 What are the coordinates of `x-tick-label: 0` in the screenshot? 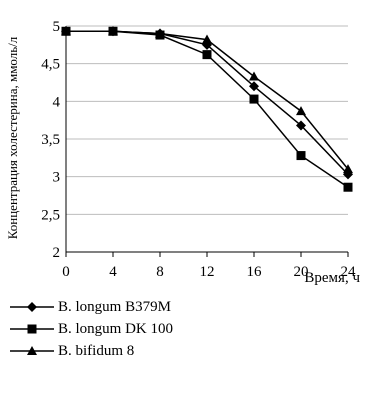 It's located at (66, 272).